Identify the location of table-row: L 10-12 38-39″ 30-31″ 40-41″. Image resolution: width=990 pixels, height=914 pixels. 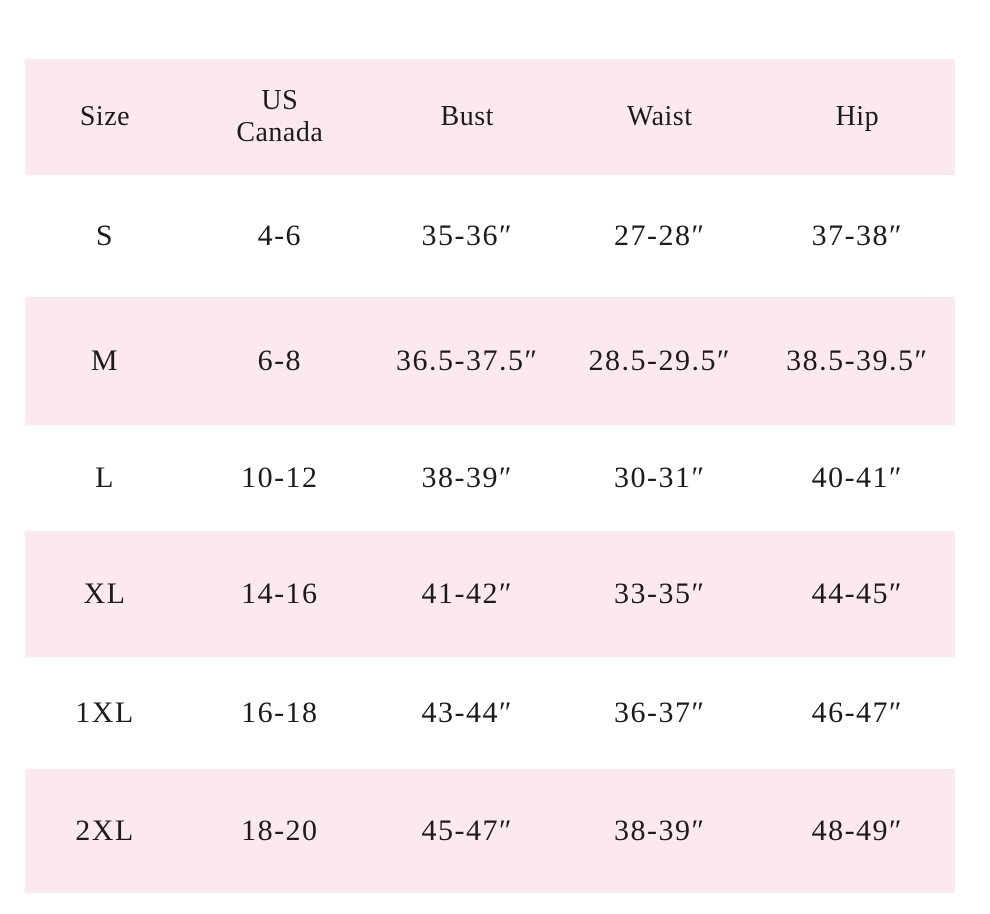
(490, 478).